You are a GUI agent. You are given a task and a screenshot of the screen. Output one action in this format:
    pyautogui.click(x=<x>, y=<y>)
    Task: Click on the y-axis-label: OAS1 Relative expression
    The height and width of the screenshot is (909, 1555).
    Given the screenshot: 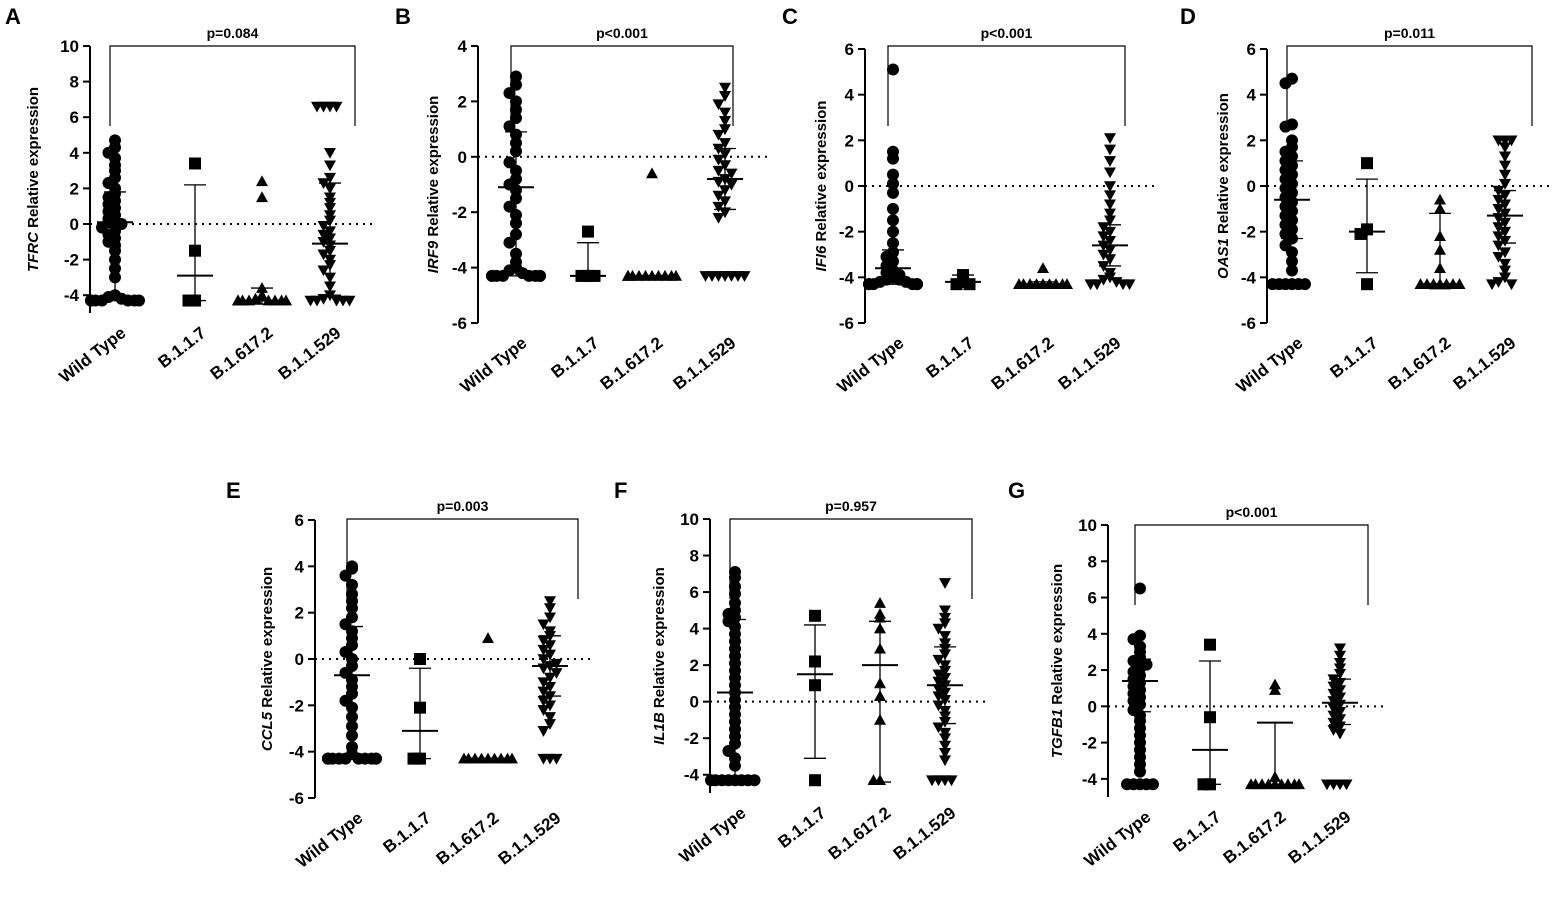 What is the action you would take?
    pyautogui.click(x=1223, y=186)
    